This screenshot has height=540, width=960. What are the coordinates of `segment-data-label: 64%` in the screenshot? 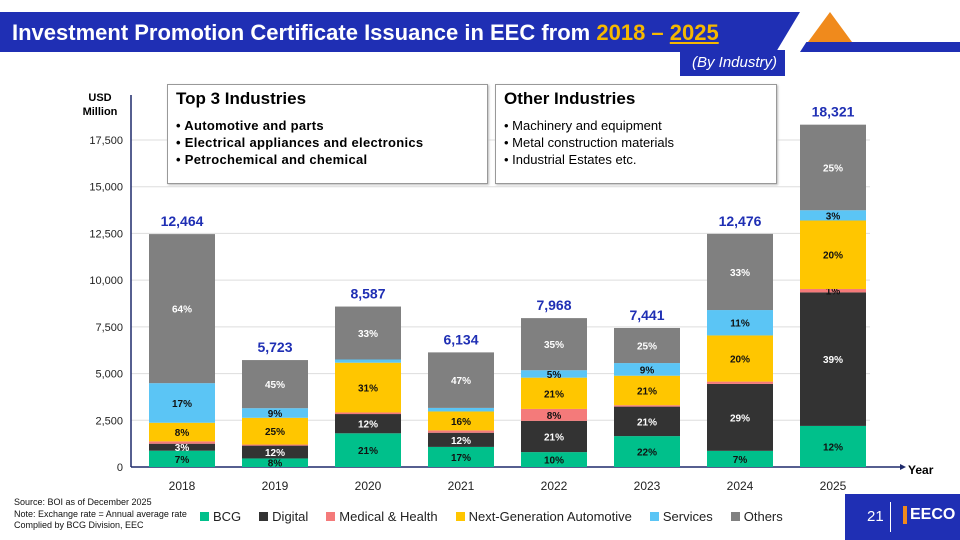 It's located at (182, 310).